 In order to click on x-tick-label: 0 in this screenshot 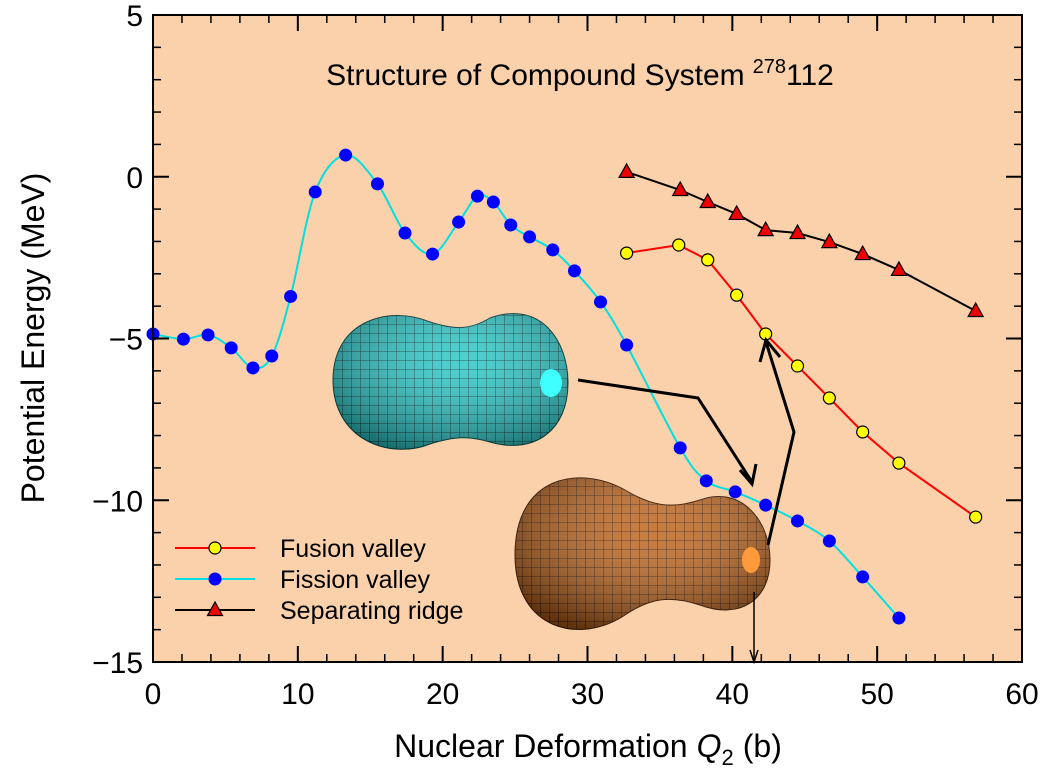, I will do `click(153, 694)`.